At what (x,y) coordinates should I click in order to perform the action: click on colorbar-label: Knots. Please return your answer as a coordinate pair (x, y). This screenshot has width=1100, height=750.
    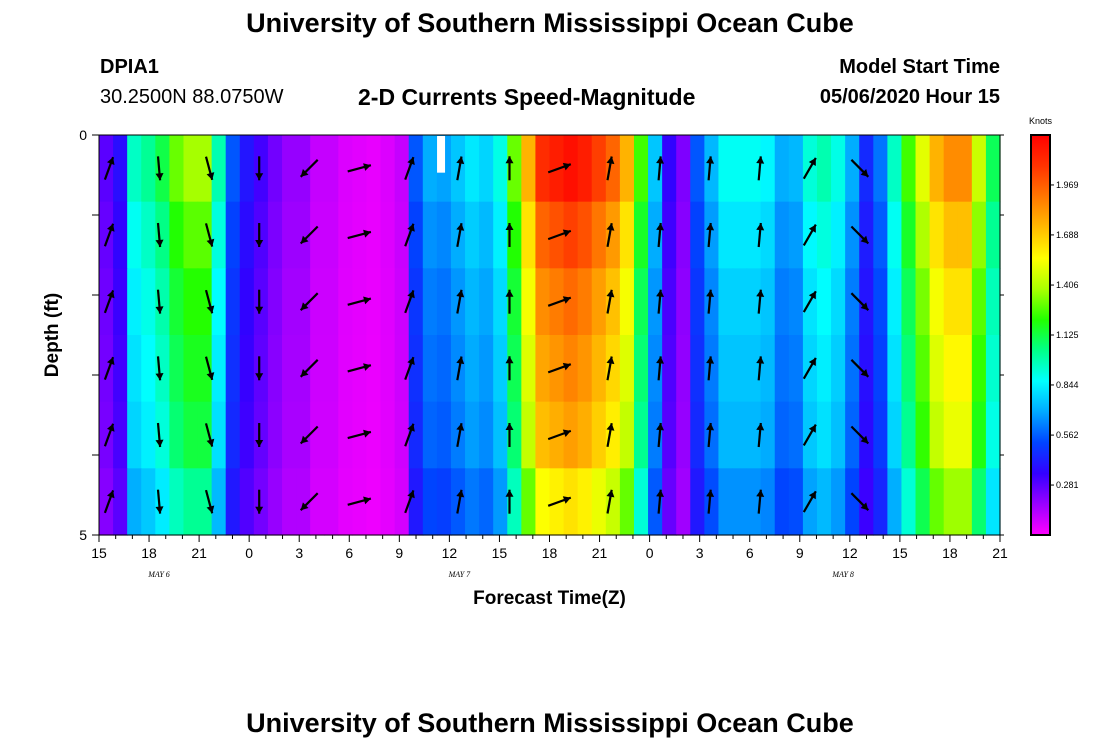
    Looking at the image, I should click on (1041, 121).